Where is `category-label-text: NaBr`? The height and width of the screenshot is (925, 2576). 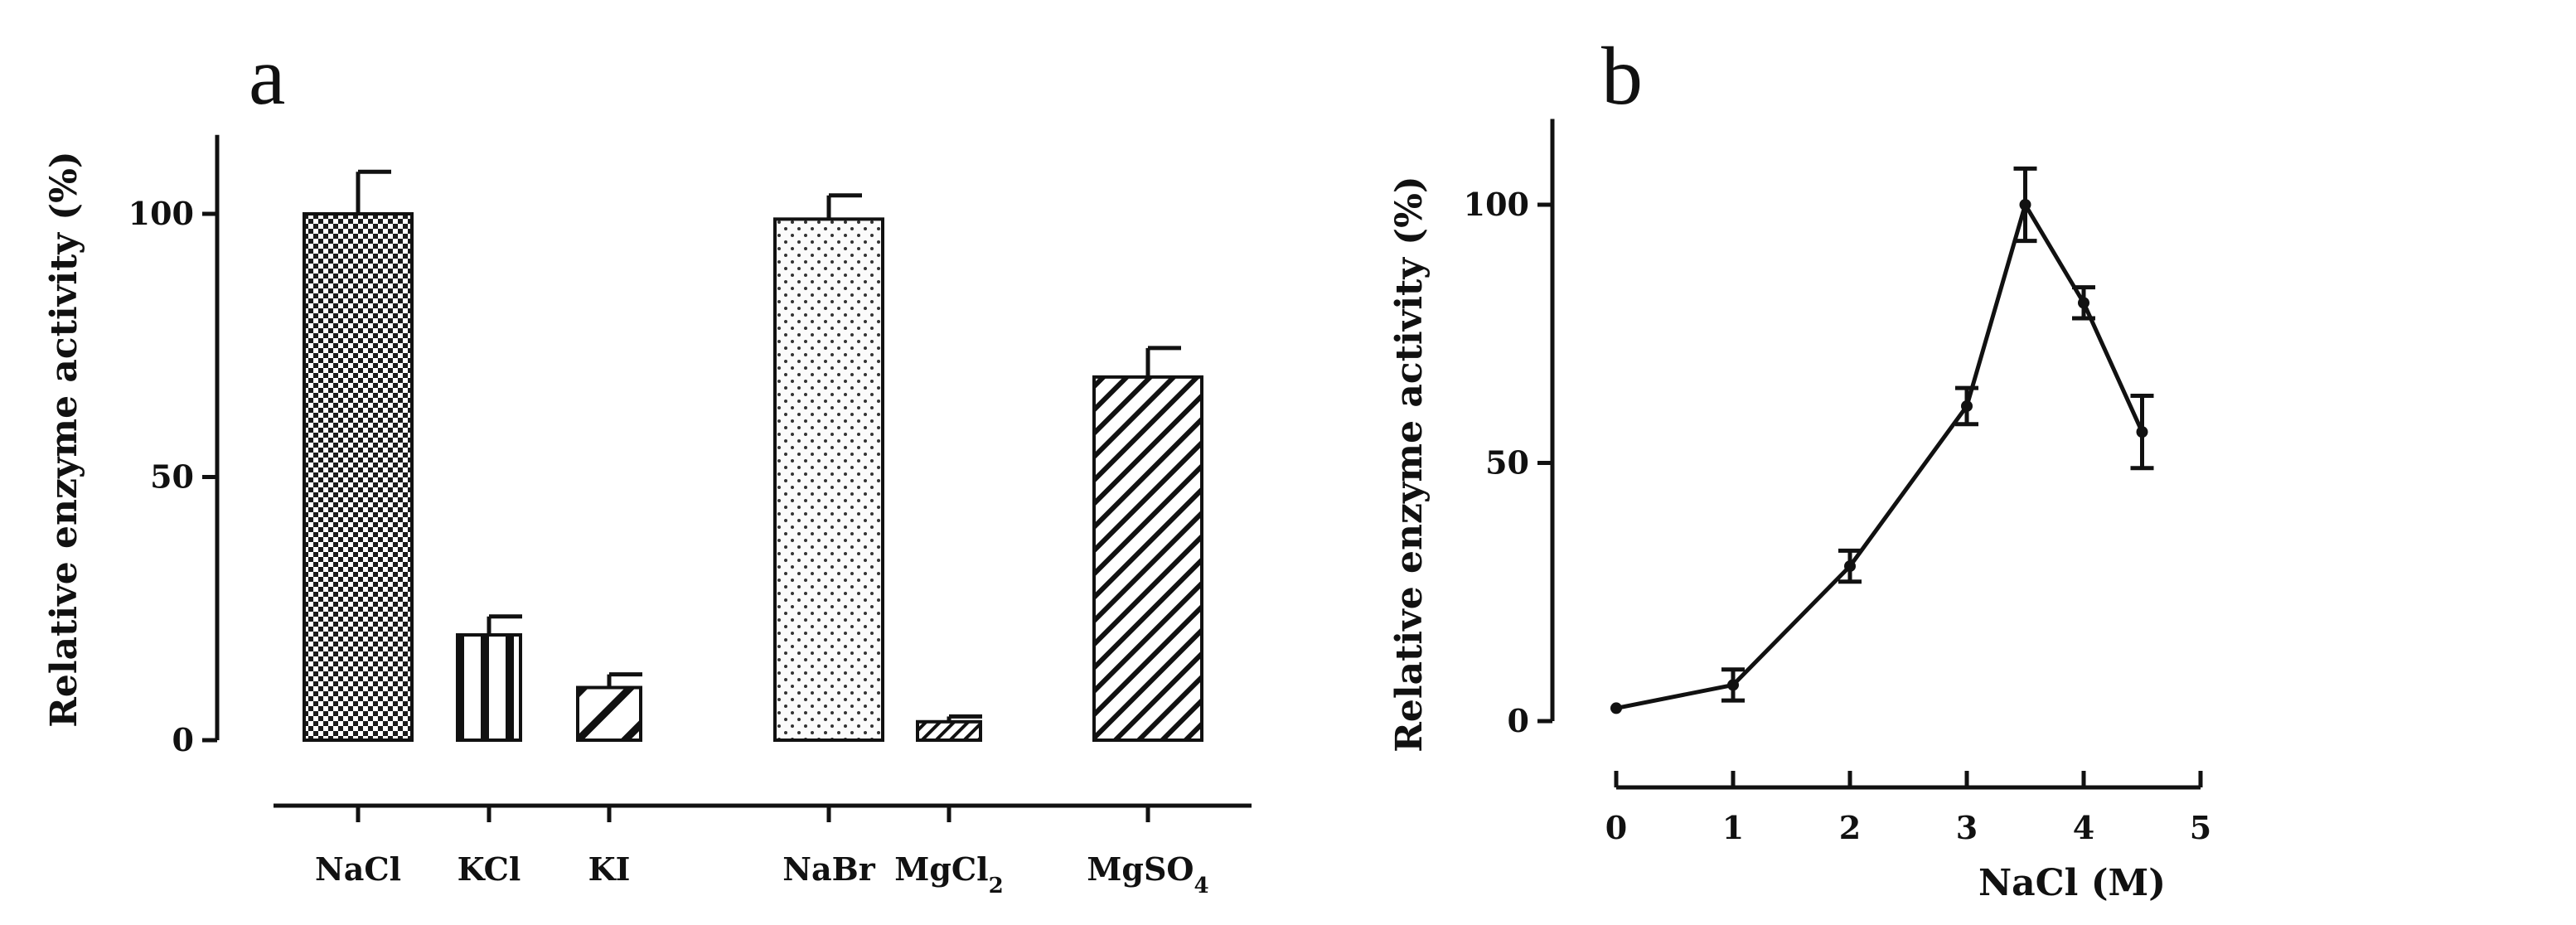 category-label-text: NaBr is located at coordinates (828, 869).